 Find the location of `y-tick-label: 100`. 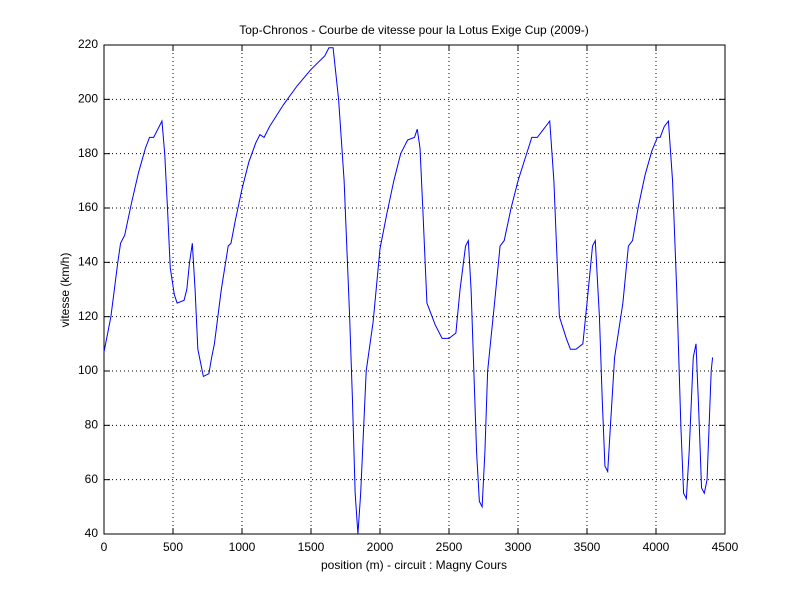

y-tick-label: 100 is located at coordinates (88, 370).